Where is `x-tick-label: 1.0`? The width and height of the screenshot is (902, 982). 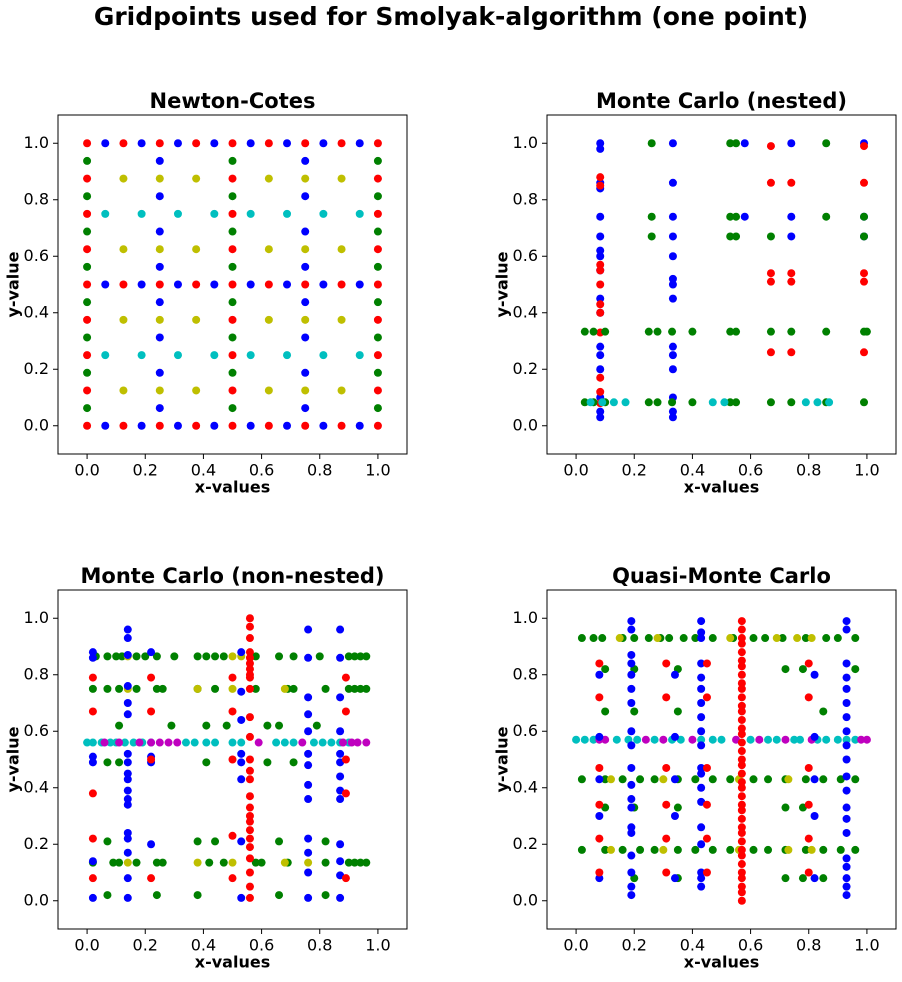 x-tick-label: 1.0 is located at coordinates (866, 945).